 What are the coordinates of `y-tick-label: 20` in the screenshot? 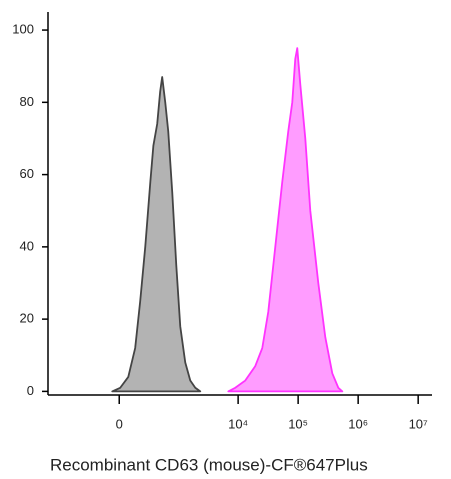 It's located at (27, 318).